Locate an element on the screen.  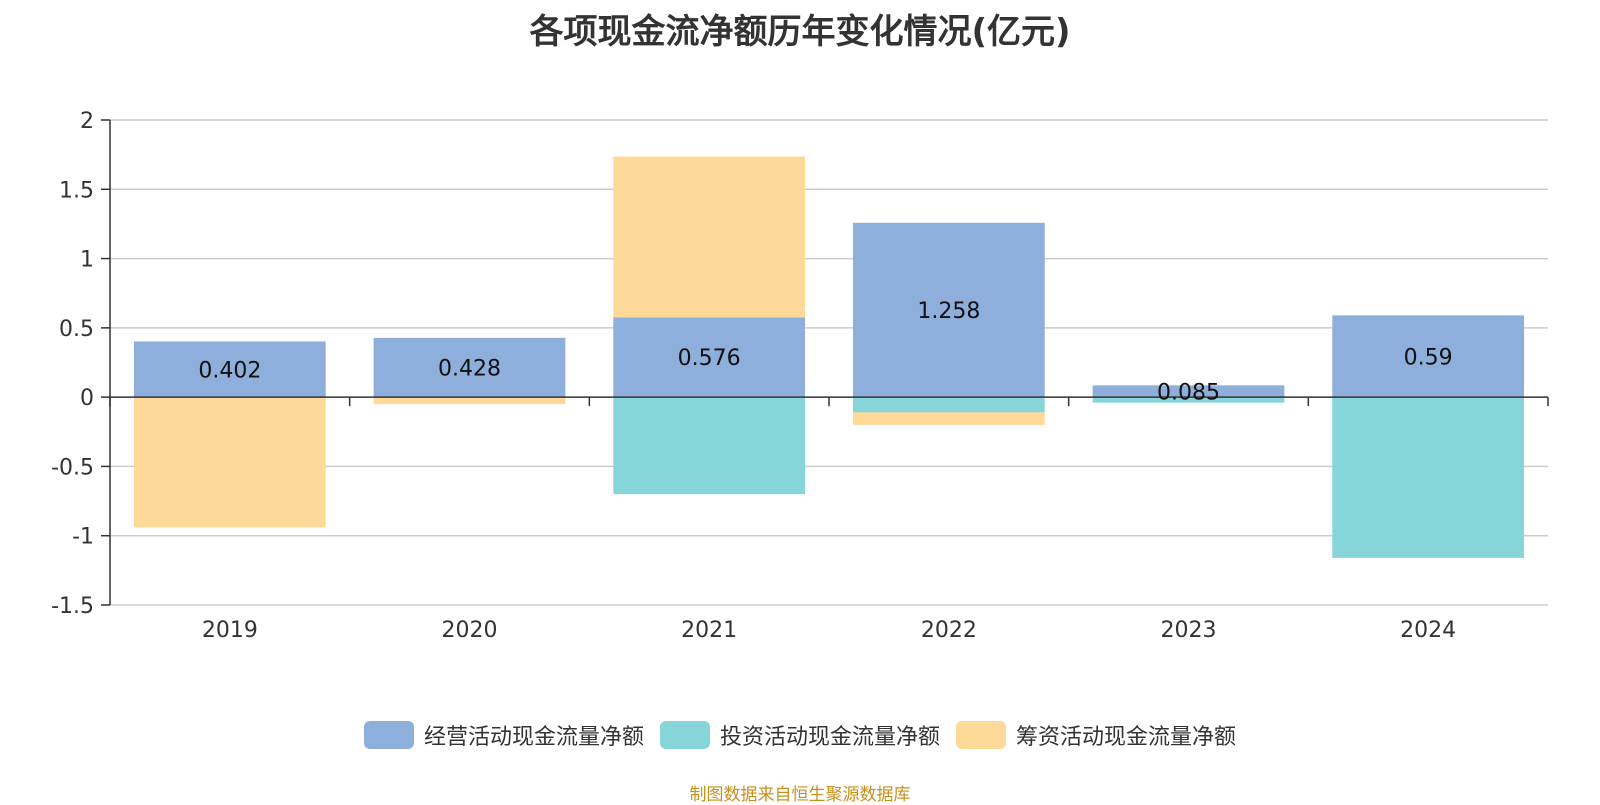
data-label: 0.402 is located at coordinates (229, 370).